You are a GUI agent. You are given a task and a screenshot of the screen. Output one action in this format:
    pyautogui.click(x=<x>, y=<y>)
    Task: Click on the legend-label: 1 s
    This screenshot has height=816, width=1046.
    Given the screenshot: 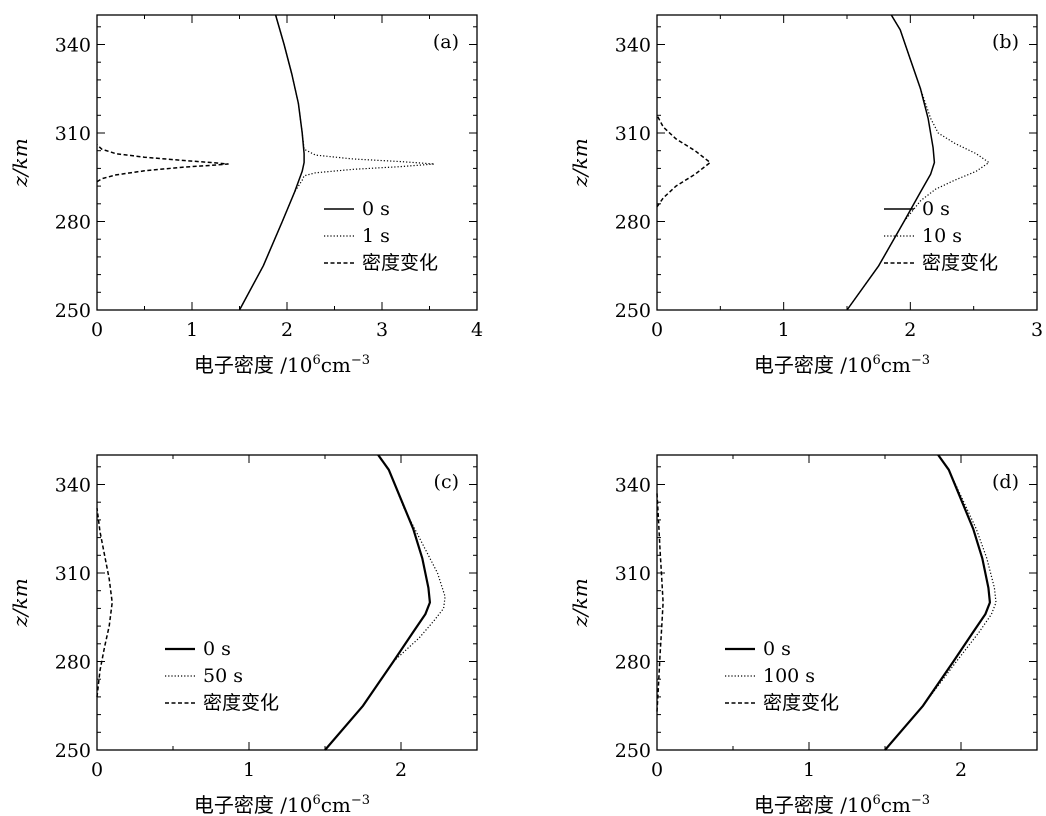 What is the action you would take?
    pyautogui.click(x=376, y=236)
    